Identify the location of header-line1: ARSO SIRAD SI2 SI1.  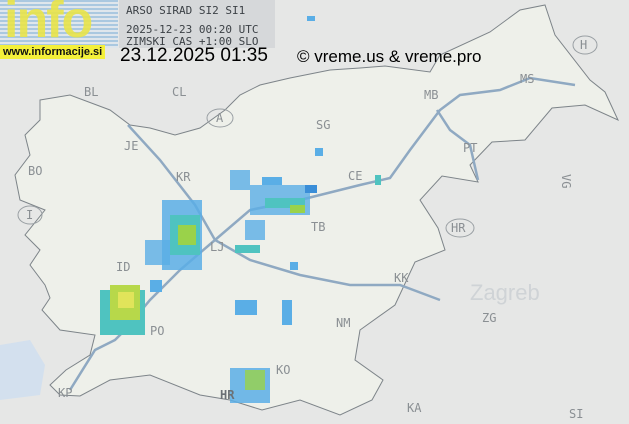
(186, 10).